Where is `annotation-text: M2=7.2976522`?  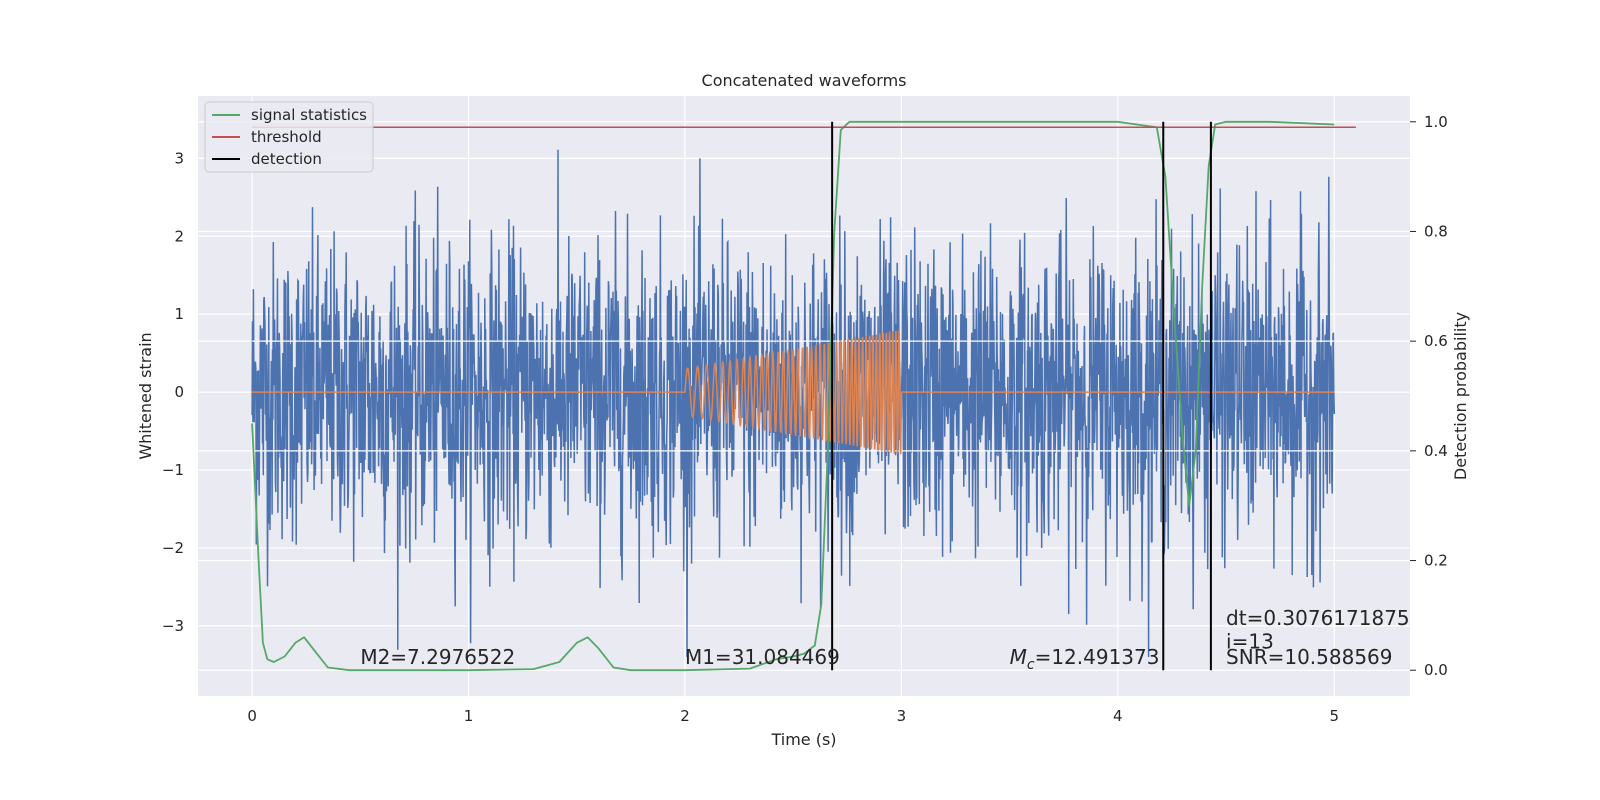 annotation-text: M2=7.2976522 is located at coordinates (437, 657).